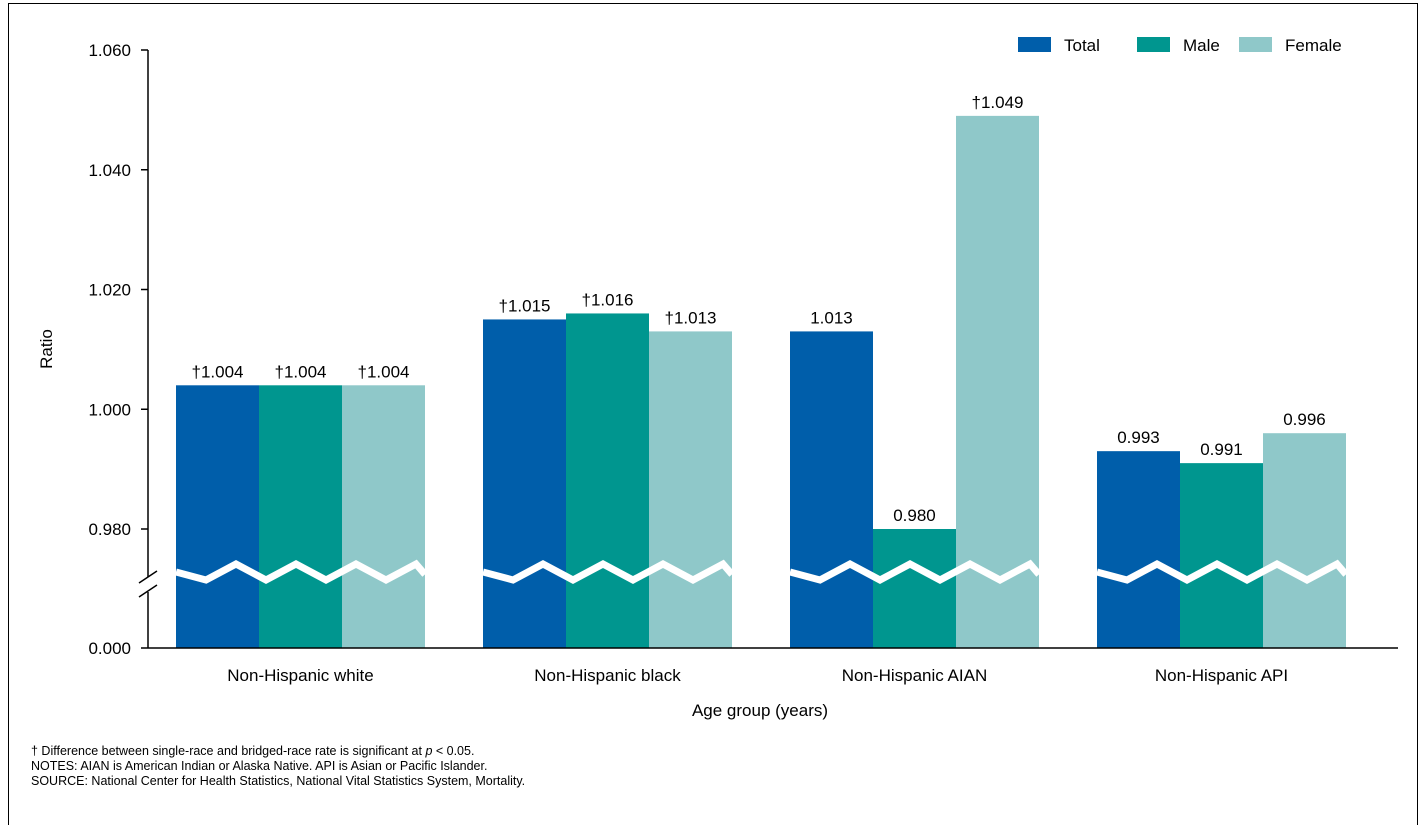  I want to click on data-label-non-hispanic-white-female: †1.004, so click(384, 371).